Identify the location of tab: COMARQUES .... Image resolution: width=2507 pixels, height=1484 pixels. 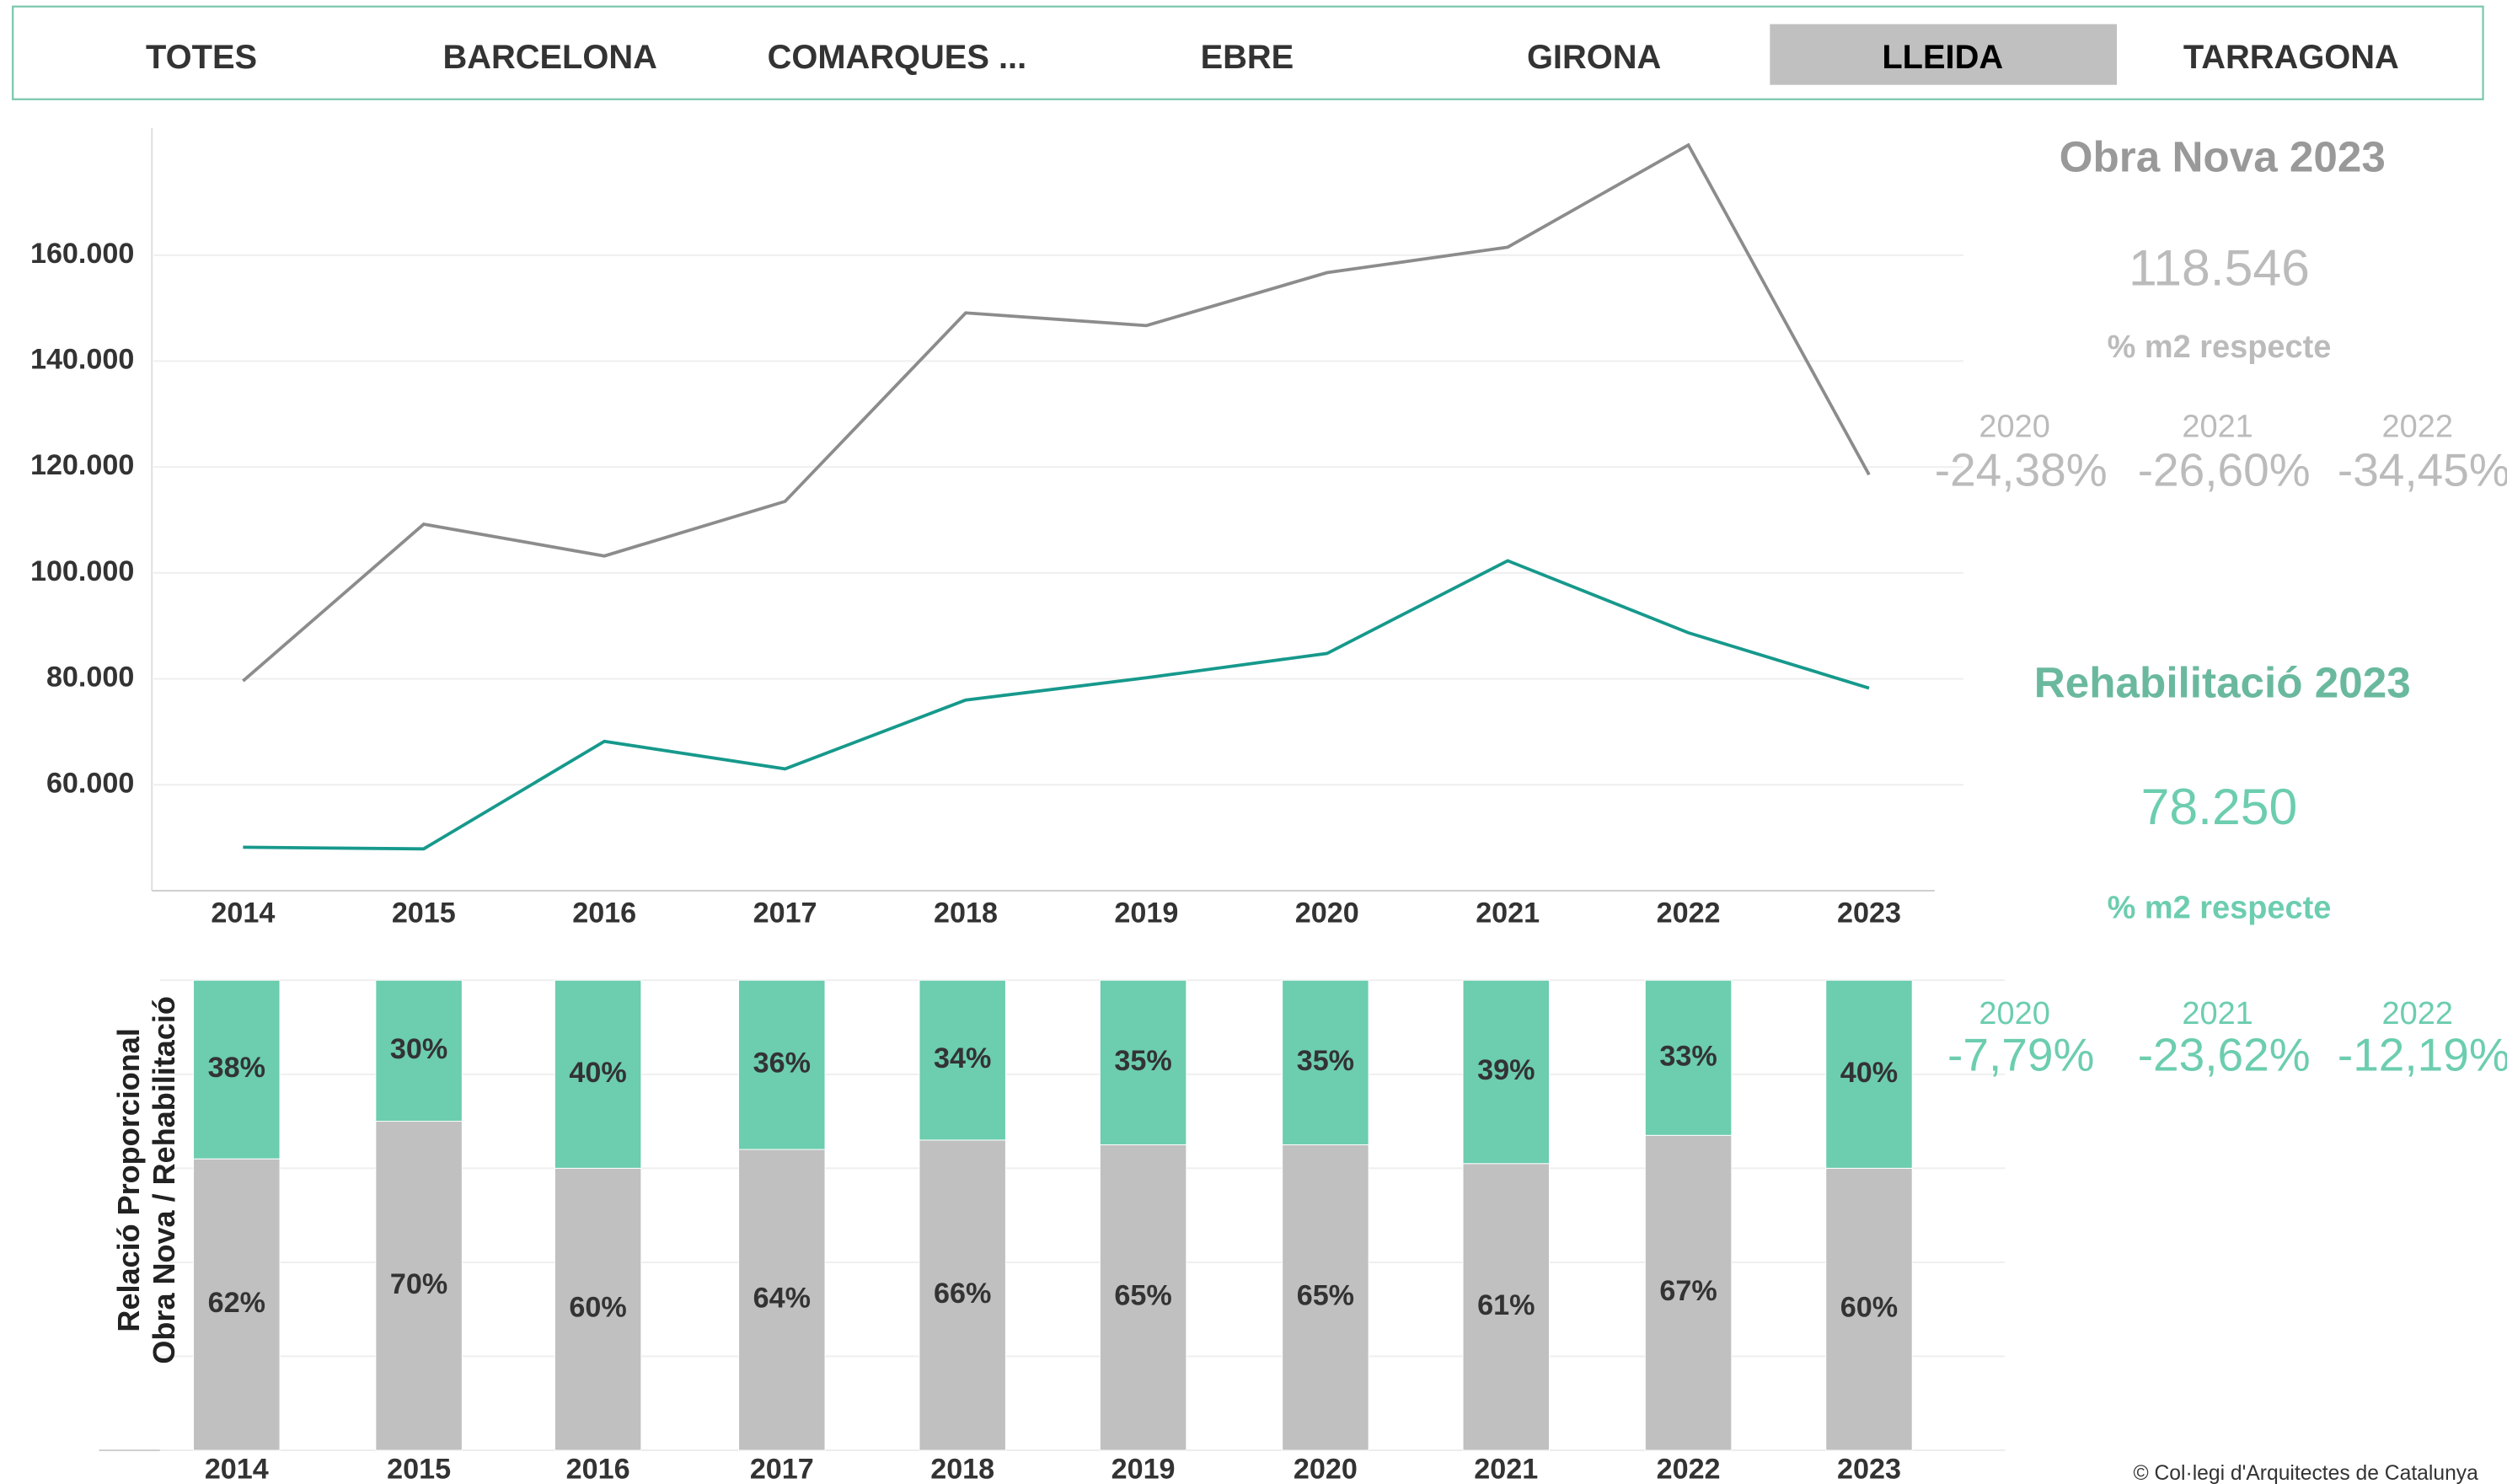
(897, 58).